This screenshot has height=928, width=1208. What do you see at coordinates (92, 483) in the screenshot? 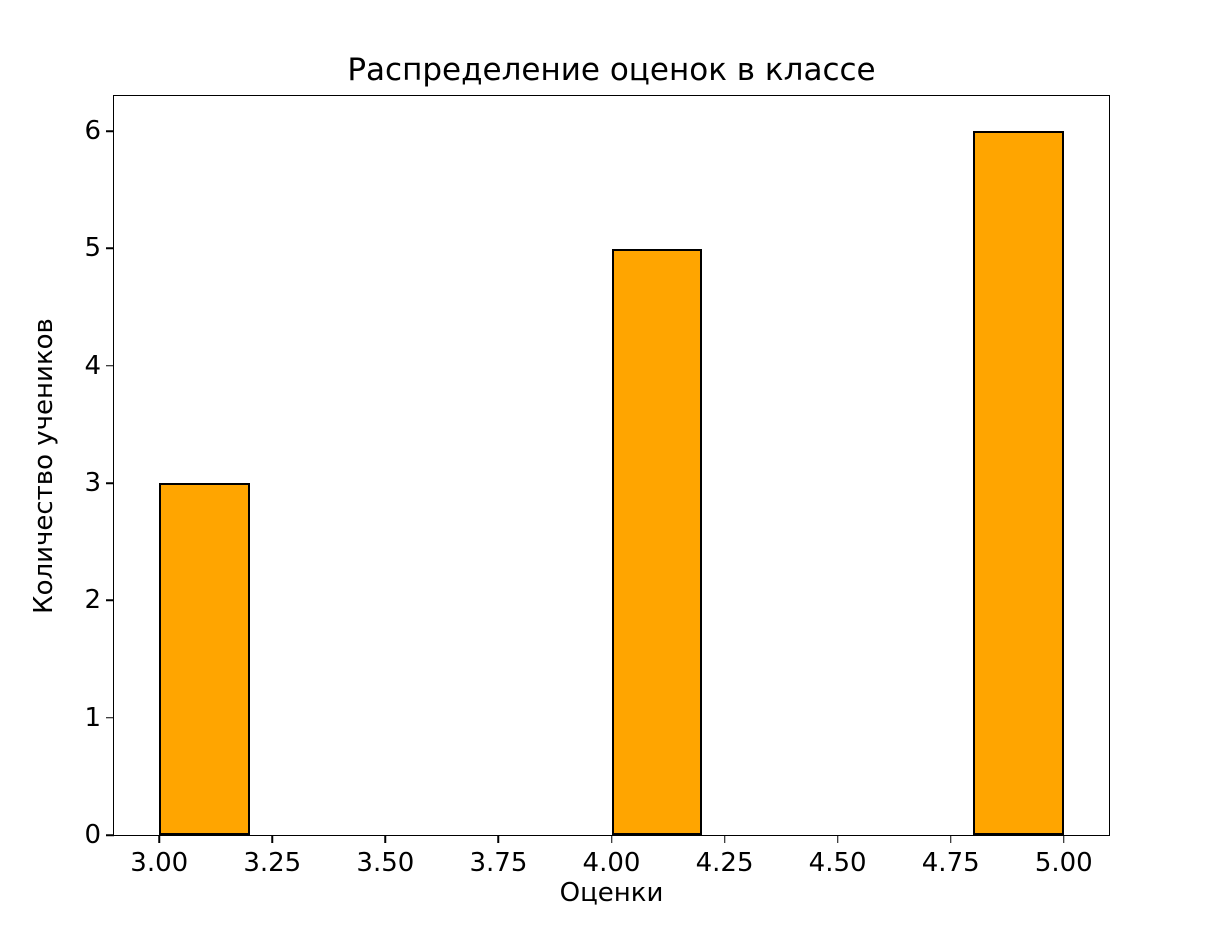
I see `y-tick-label: 3` at bounding box center [92, 483].